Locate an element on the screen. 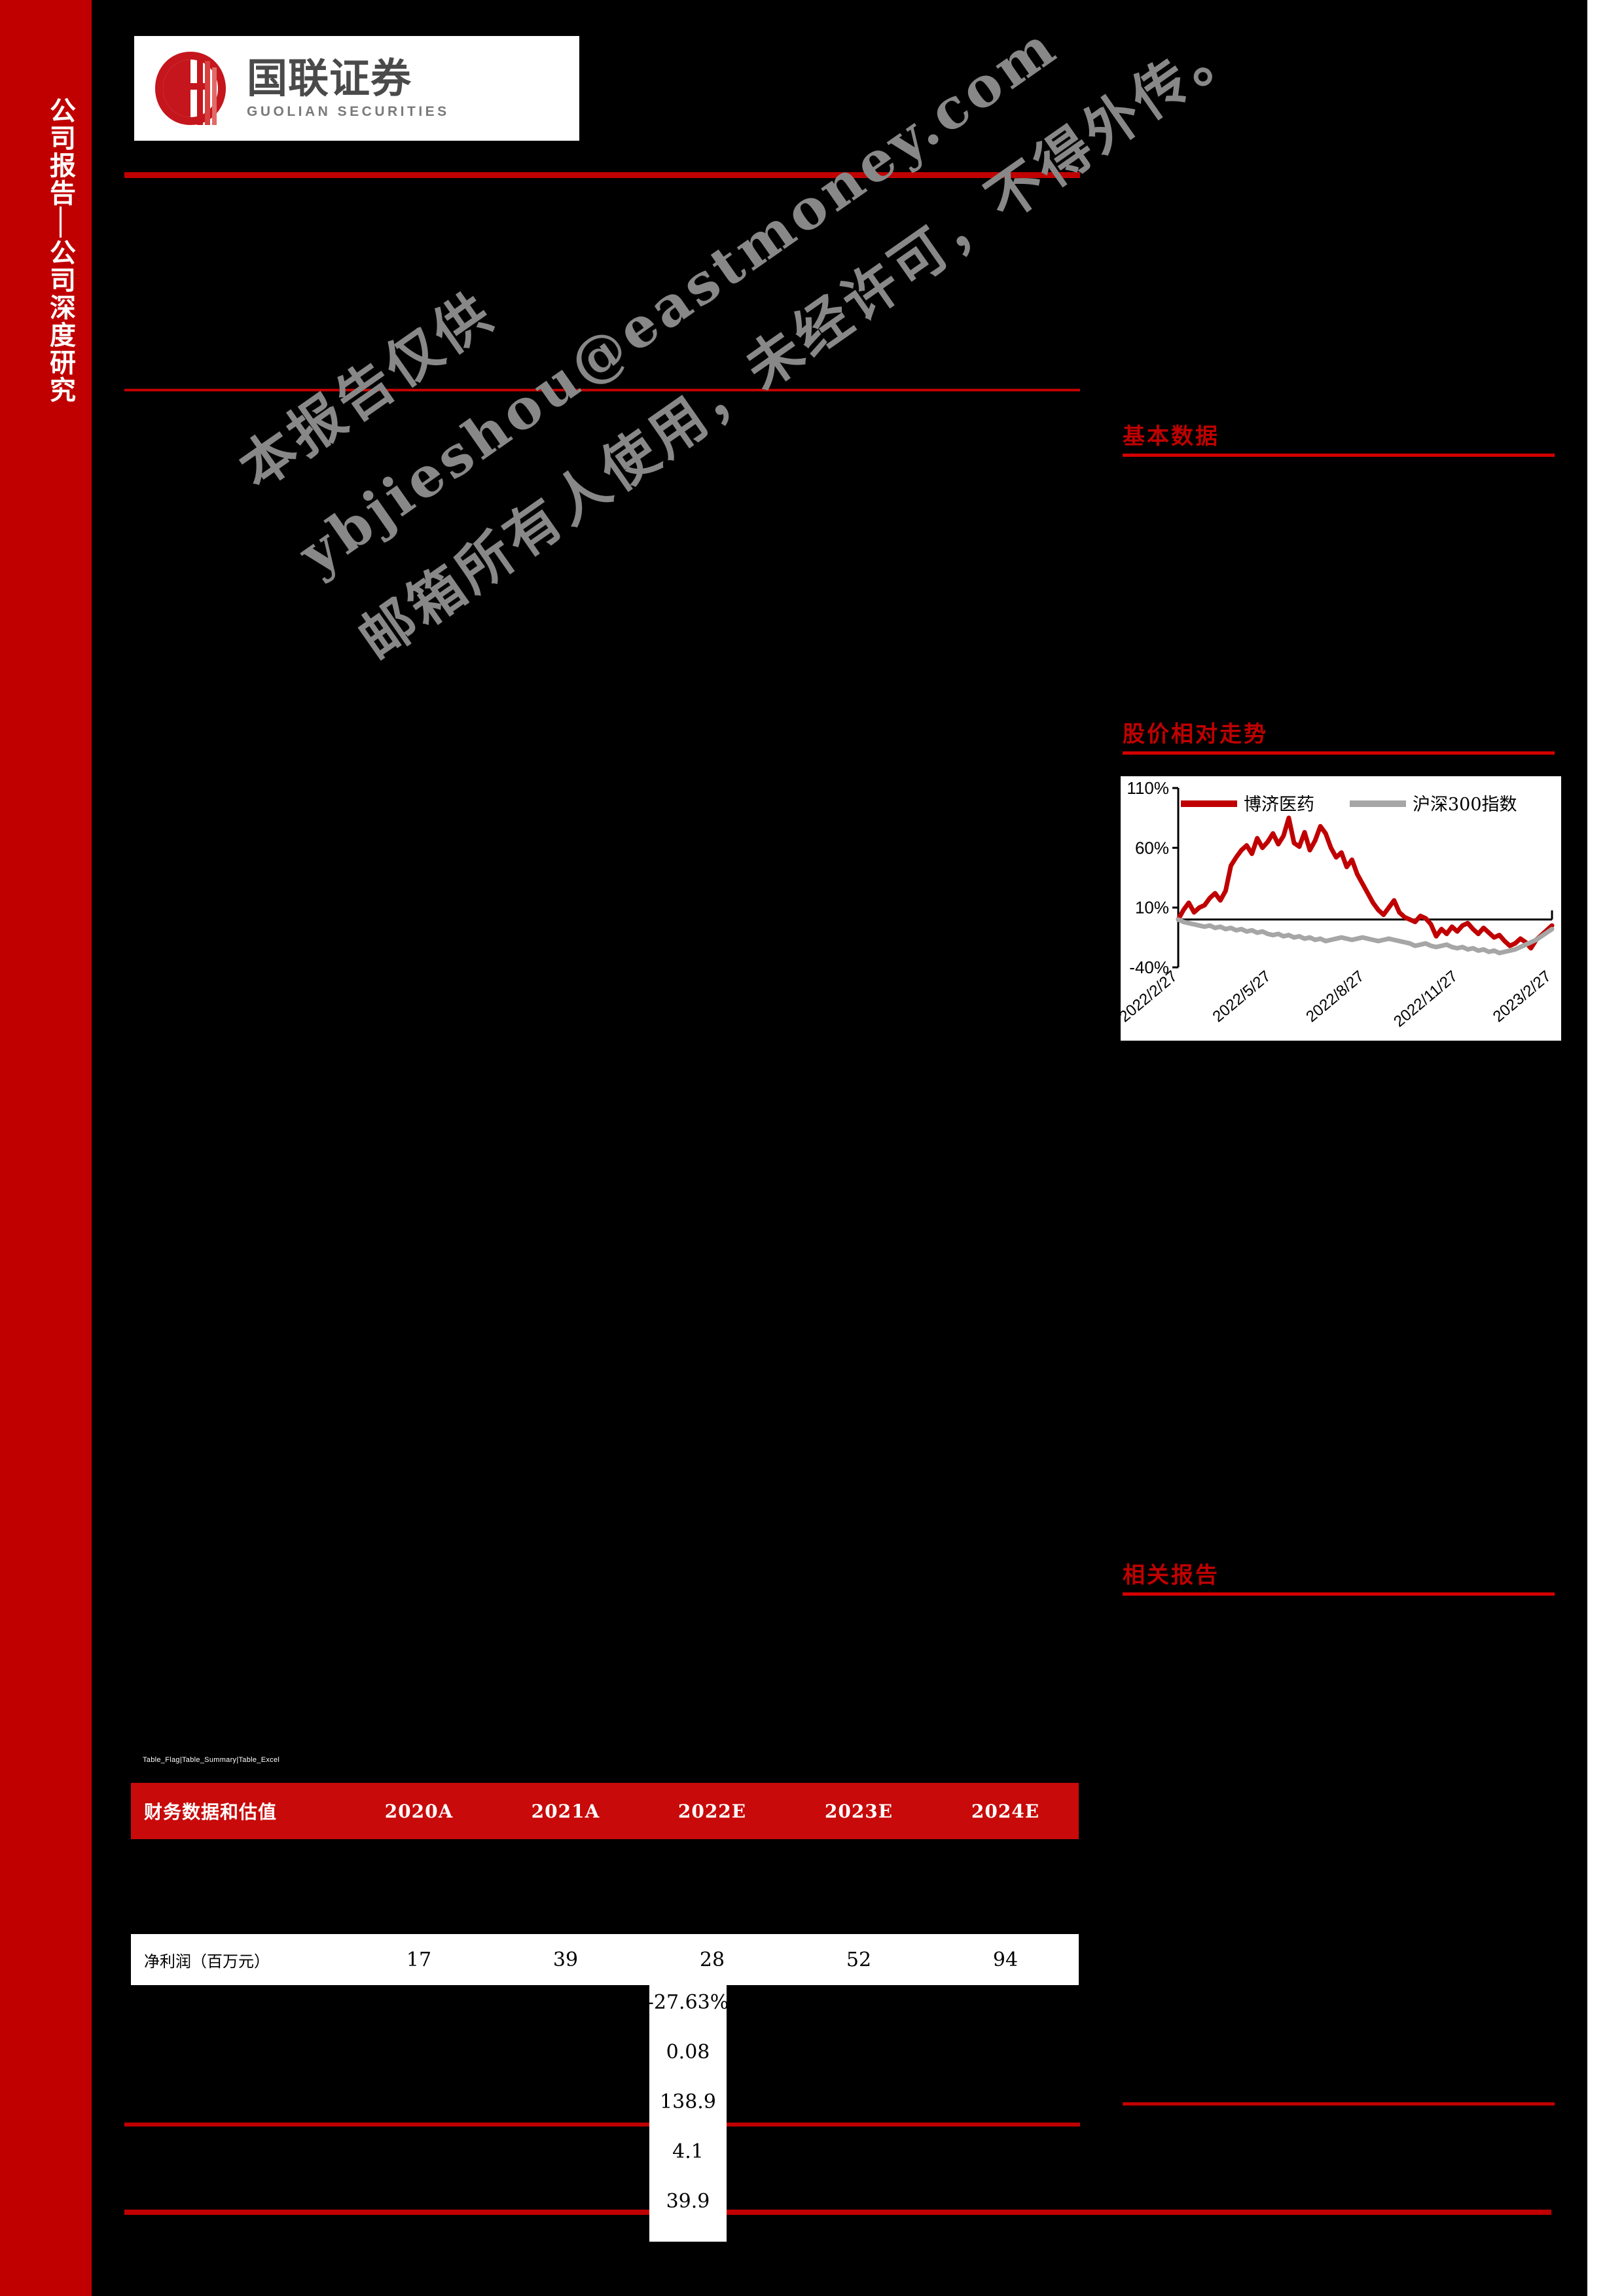 This screenshot has width=1624, height=2296. svg-text: -40% is located at coordinates (1149, 967).